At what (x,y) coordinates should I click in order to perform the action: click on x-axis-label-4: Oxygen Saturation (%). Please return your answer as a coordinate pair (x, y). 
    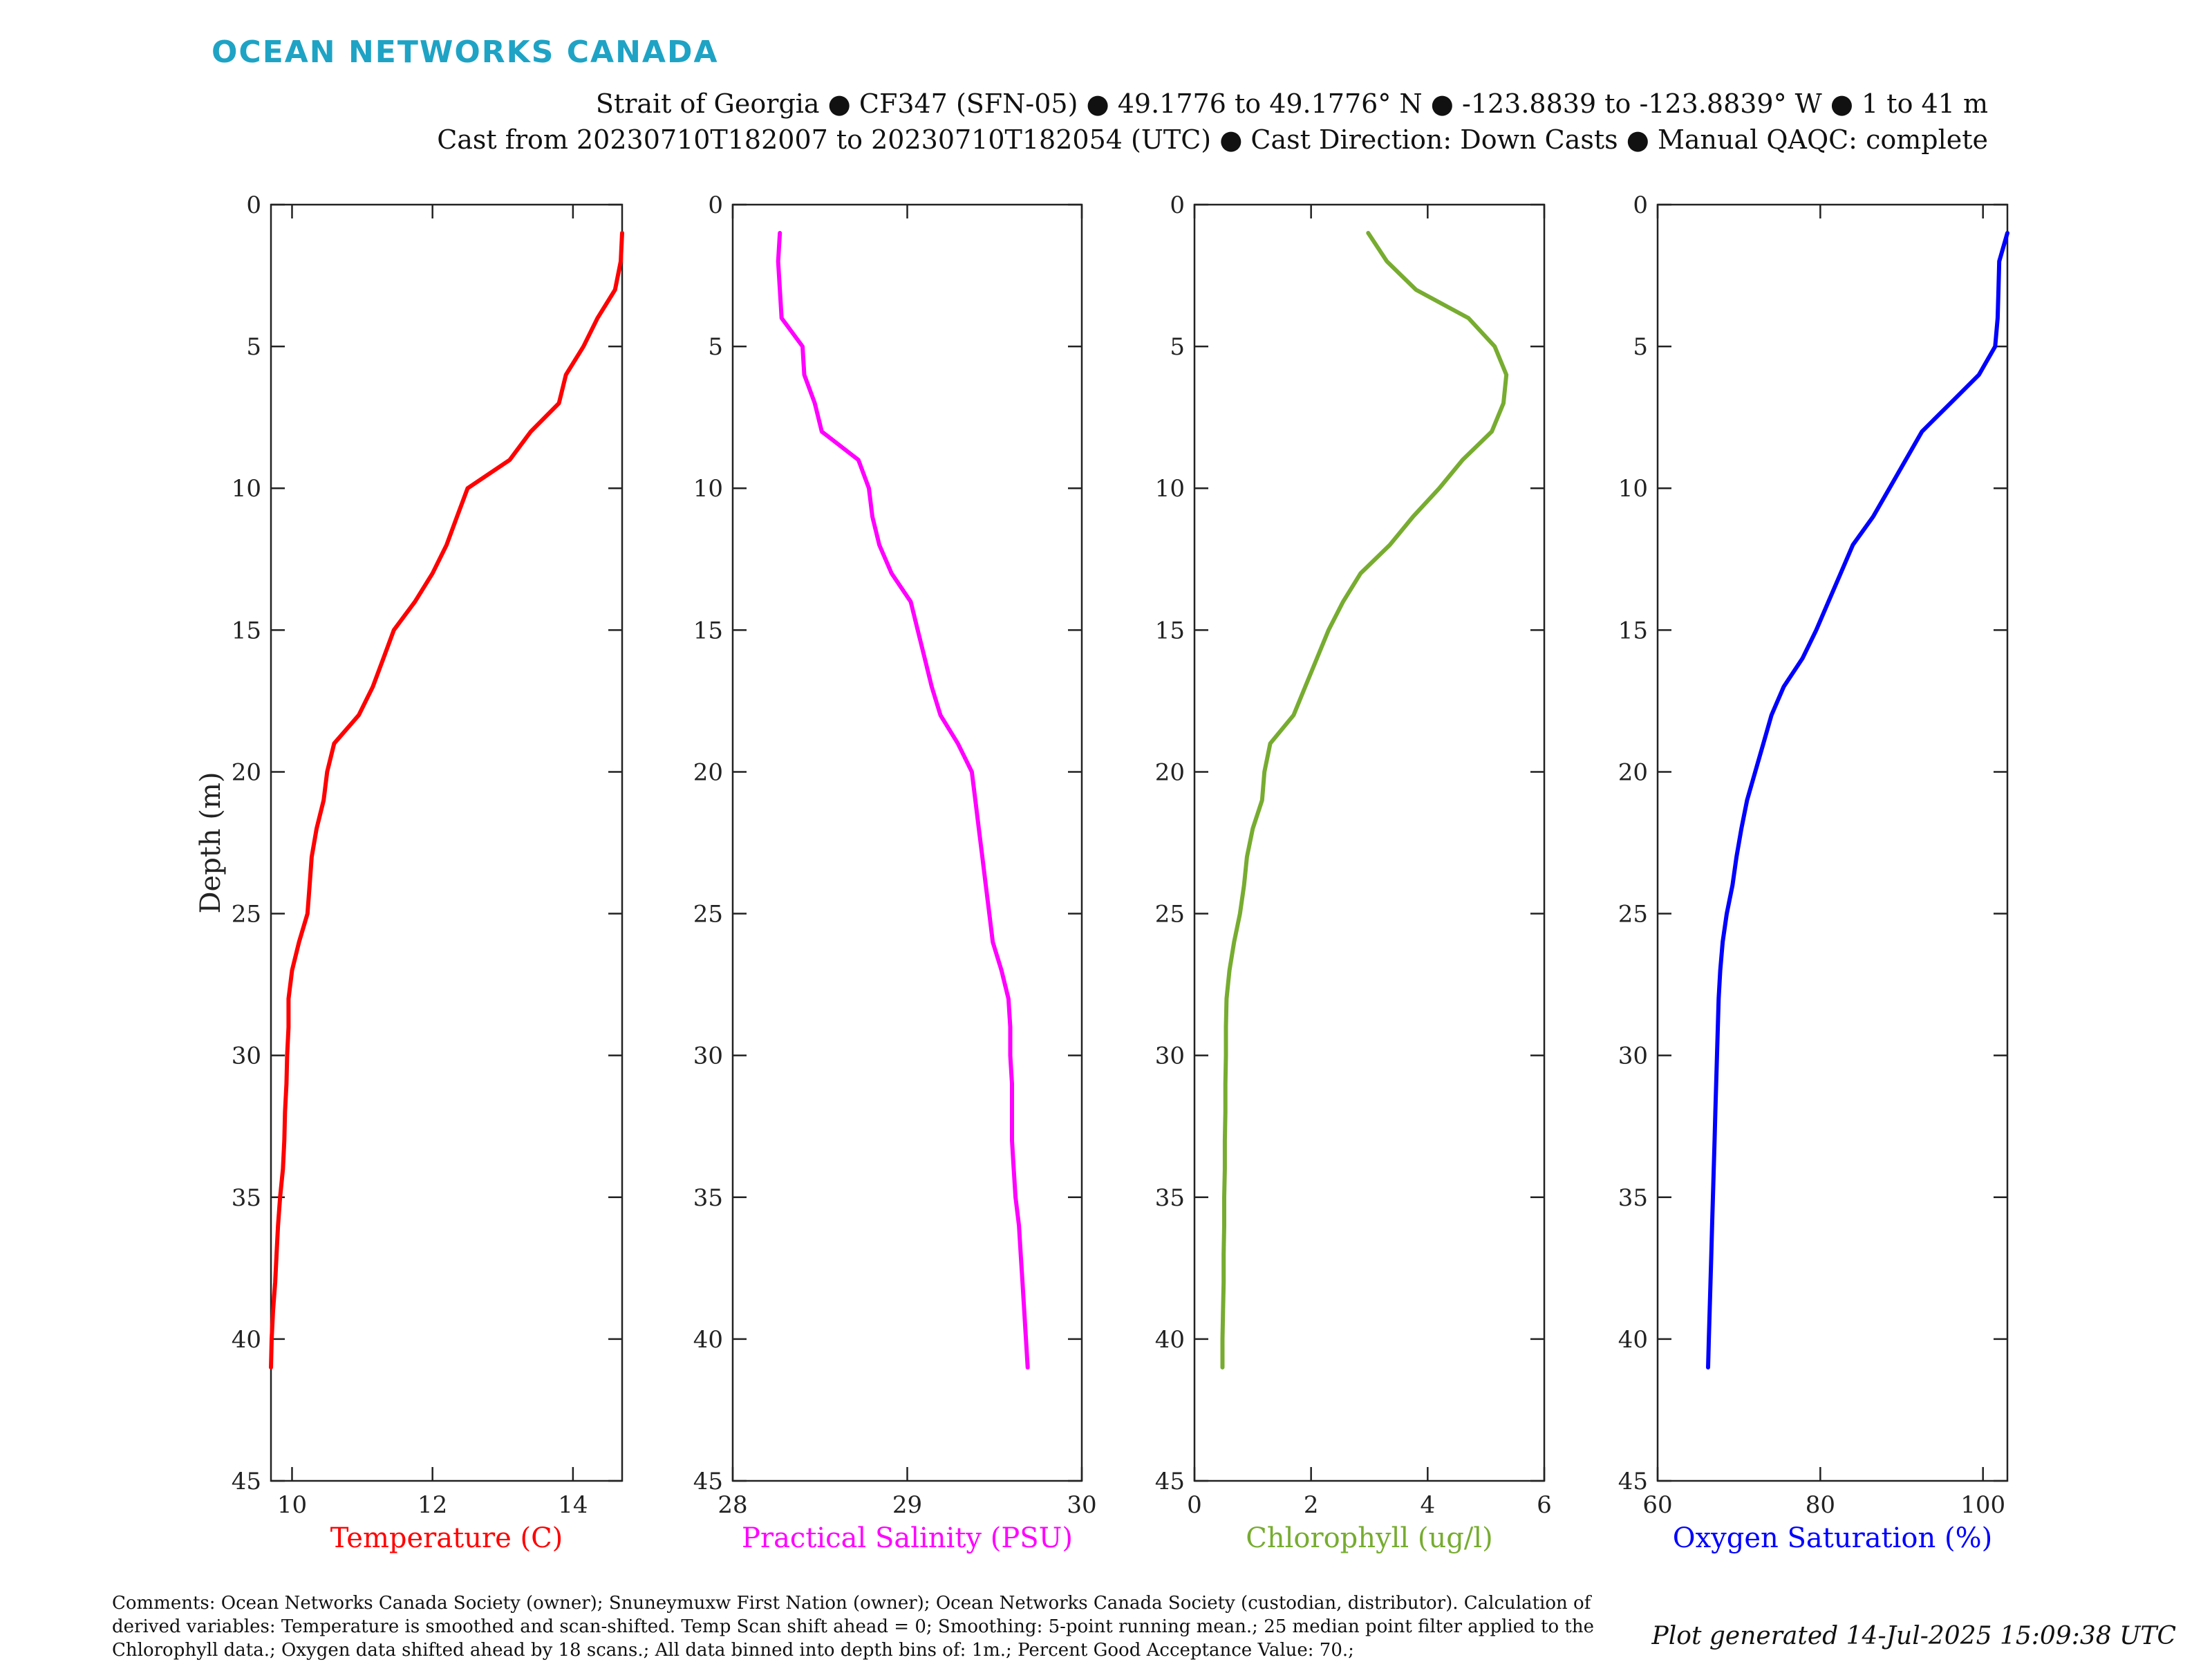
    Looking at the image, I should click on (1832, 1538).